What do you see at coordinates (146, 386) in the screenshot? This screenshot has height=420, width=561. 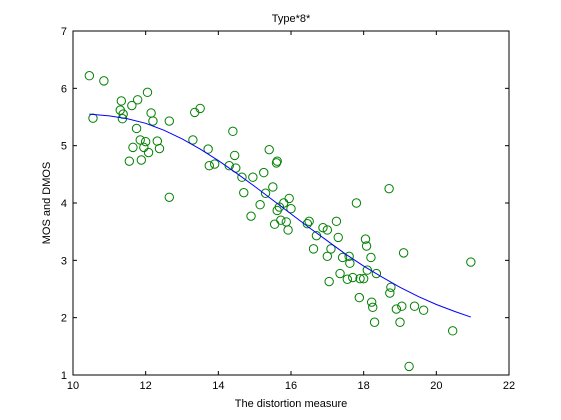 I see `x-tick-label: 12` at bounding box center [146, 386].